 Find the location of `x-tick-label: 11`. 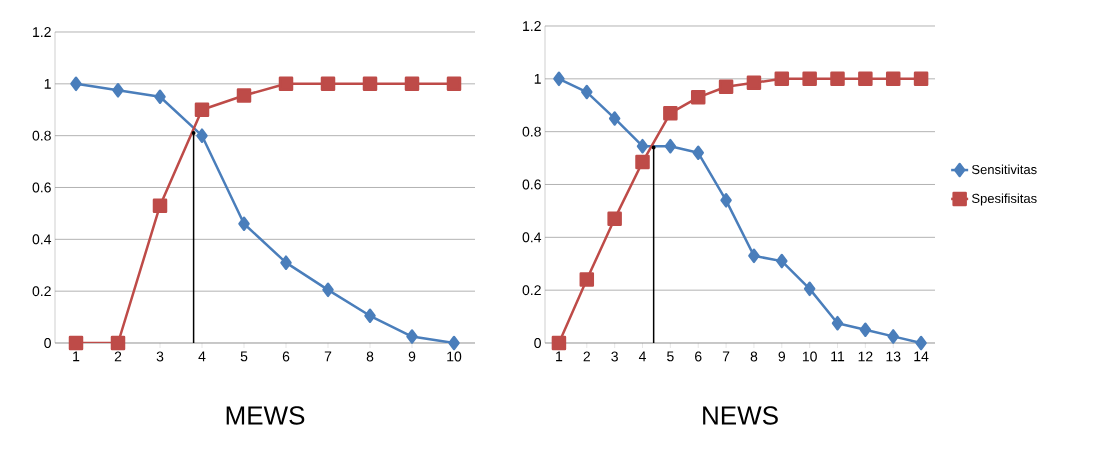

x-tick-label: 11 is located at coordinates (838, 356).